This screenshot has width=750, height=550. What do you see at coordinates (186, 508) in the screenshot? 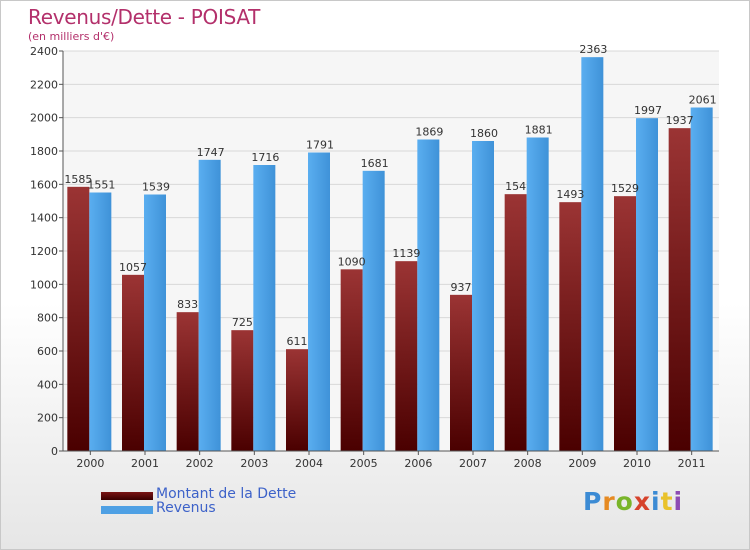
I see `legend-label-revenus: Revenus` at bounding box center [186, 508].